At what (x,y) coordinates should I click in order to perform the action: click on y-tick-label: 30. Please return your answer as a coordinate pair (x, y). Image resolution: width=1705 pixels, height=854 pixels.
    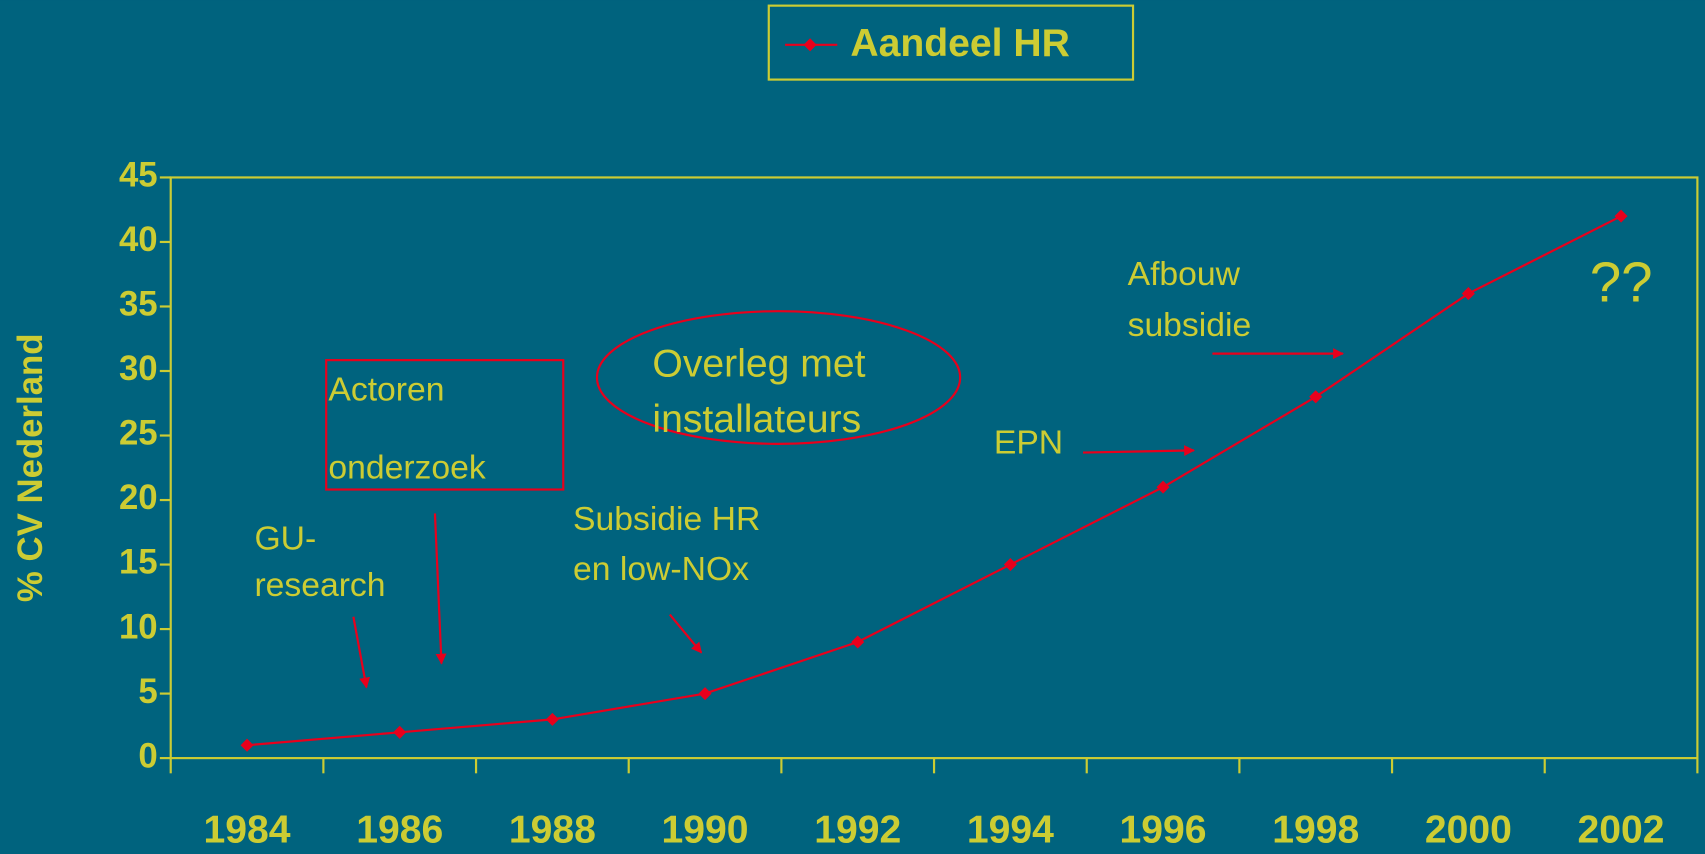
    Looking at the image, I should click on (138, 369).